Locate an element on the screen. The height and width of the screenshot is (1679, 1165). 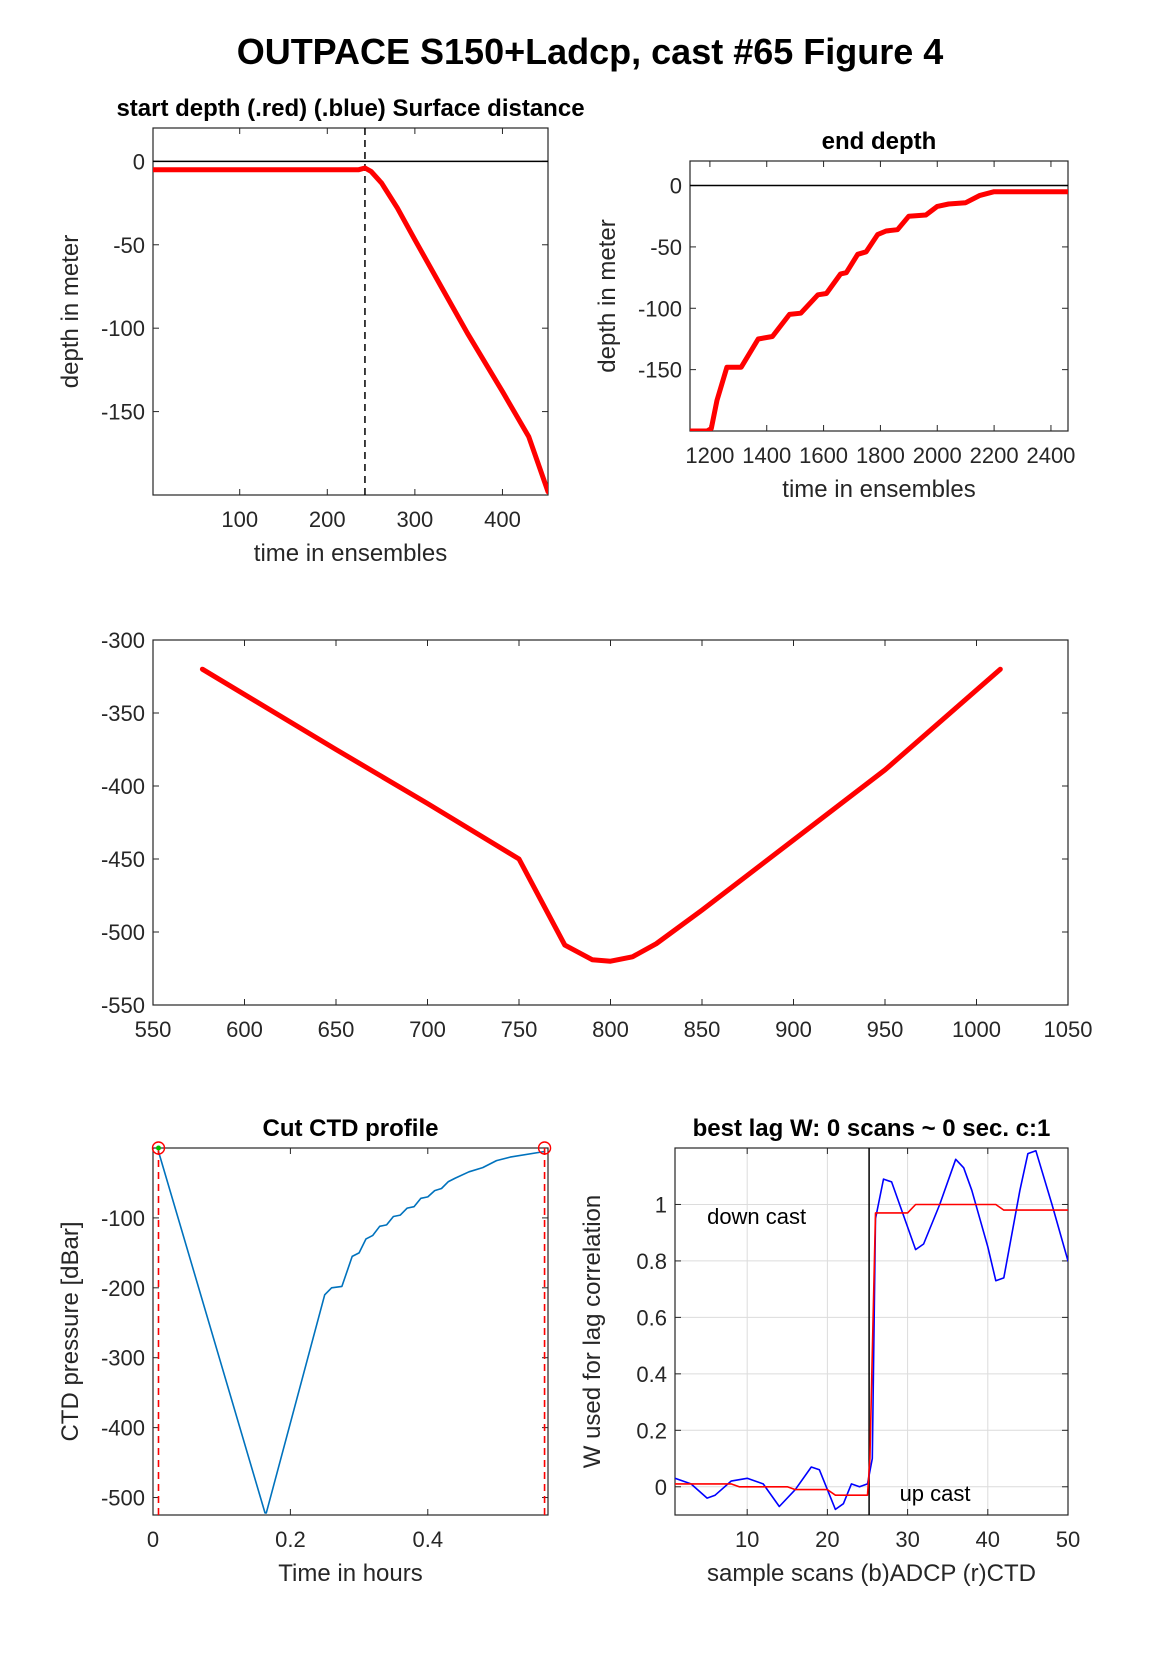
x-tick-label: 0.2 is located at coordinates (290, 1539).